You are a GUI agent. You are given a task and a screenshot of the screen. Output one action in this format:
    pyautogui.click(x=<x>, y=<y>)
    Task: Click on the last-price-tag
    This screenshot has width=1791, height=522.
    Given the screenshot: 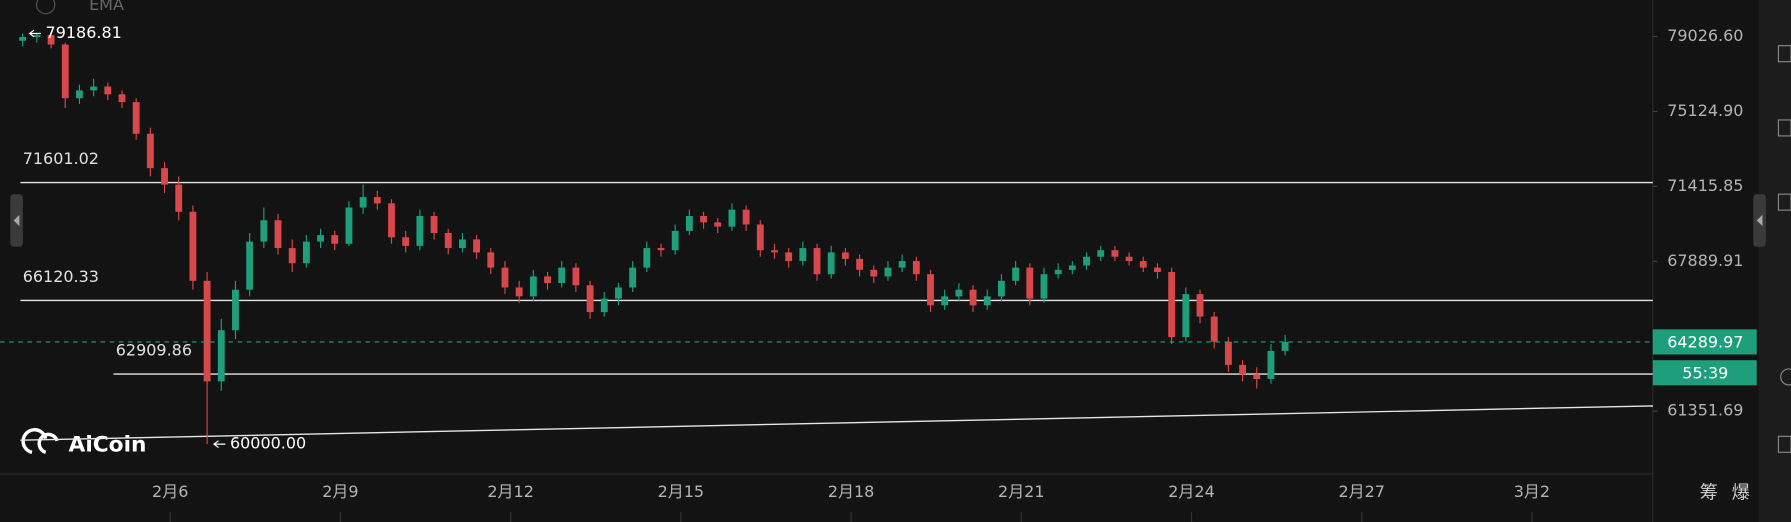 What is the action you would take?
    pyautogui.click(x=1704, y=342)
    